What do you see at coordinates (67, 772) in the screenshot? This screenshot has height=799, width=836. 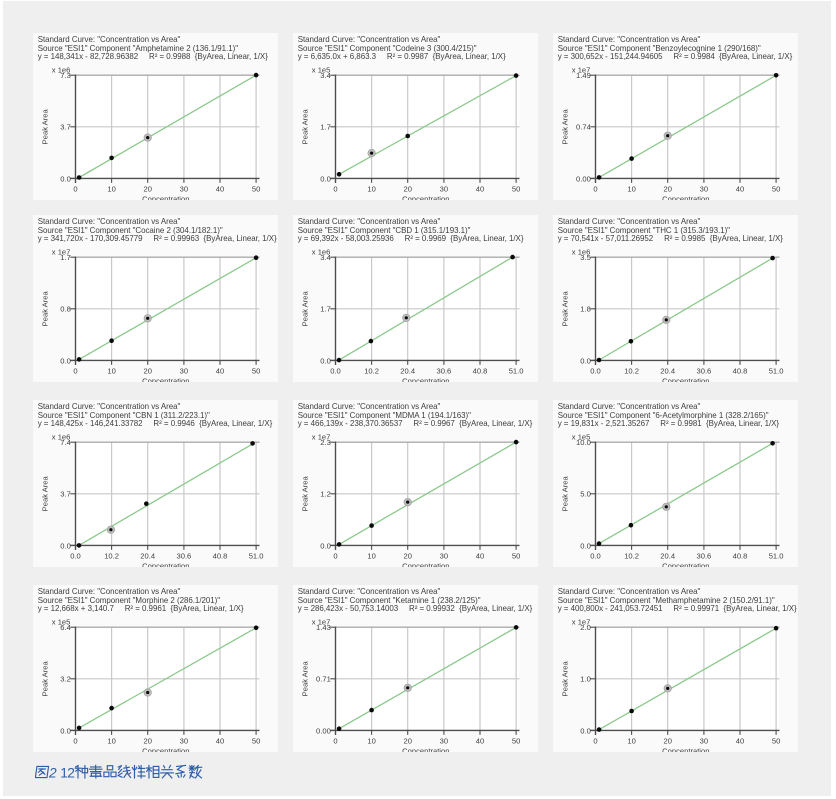 I see `svg-text: 12` at bounding box center [67, 772].